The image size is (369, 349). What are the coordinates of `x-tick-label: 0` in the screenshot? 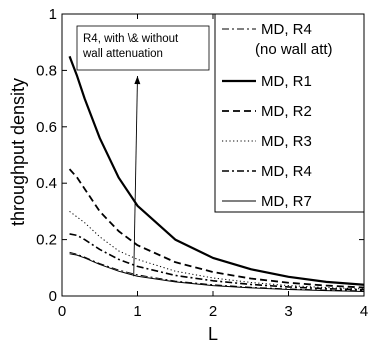 It's located at (62, 311).